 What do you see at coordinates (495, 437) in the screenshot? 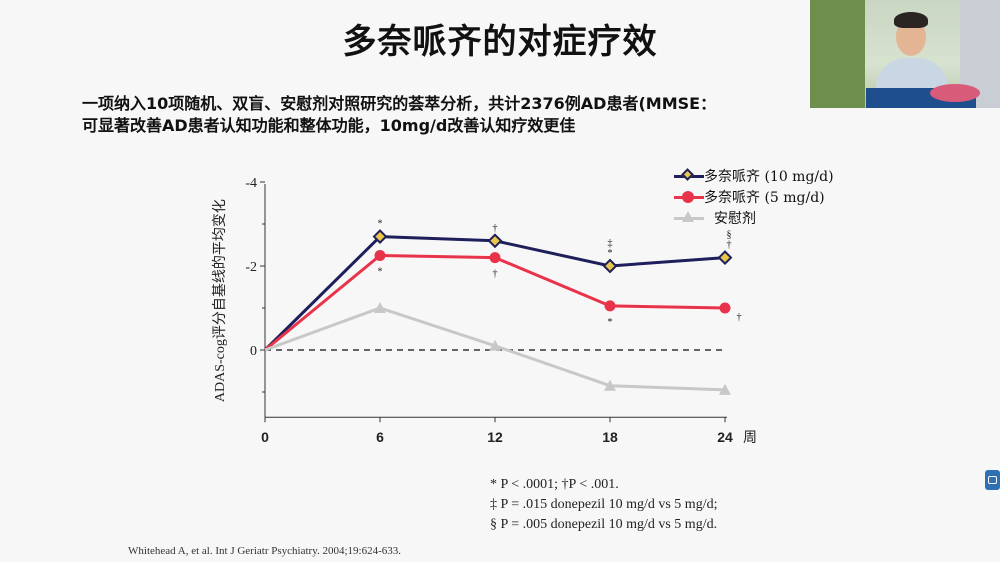
I see `x-tick-label: 12` at bounding box center [495, 437].